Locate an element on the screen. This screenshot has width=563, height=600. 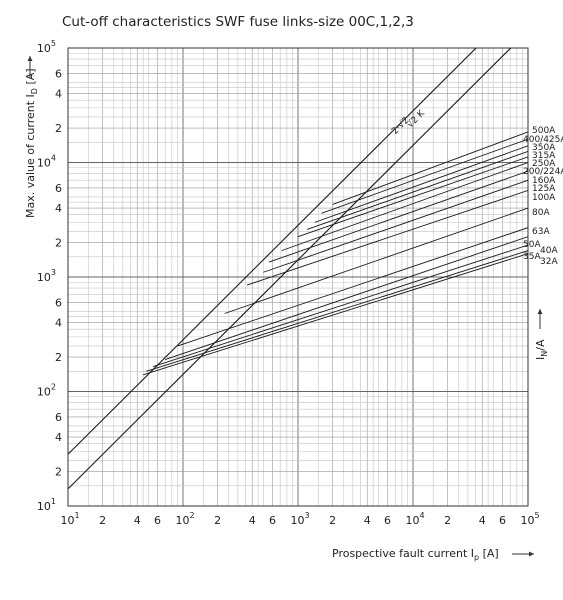
series-label: 35A is located at coordinates (532, 257).